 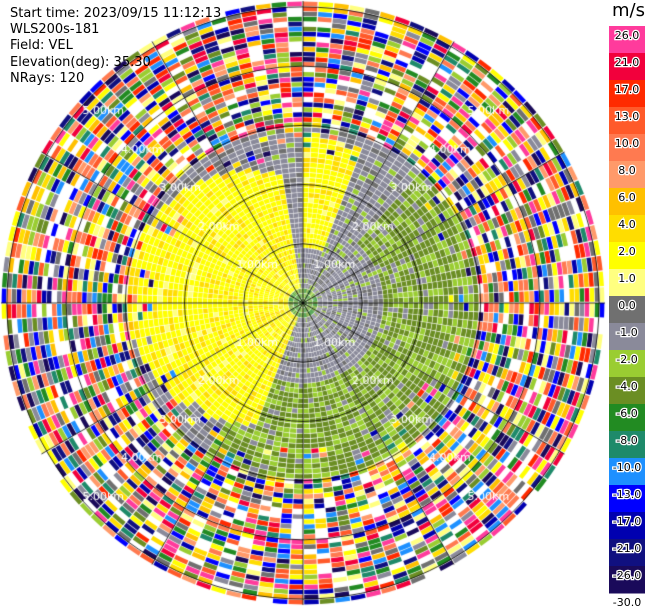 What do you see at coordinates (627, 197) in the screenshot?
I see `colorbar-tick-label: 6.0` at bounding box center [627, 197].